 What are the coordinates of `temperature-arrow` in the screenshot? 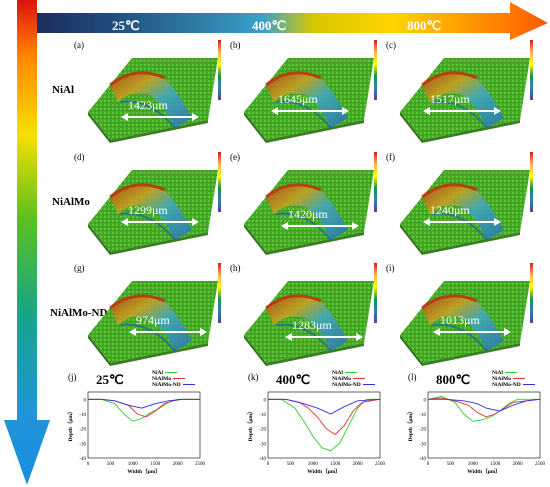 It's located at (288, 21).